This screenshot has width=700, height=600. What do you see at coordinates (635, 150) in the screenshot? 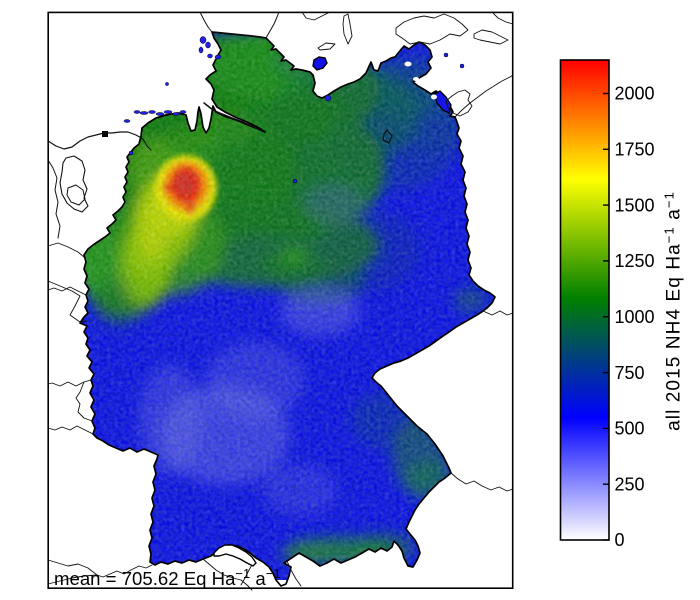
I see `svg-text: 1750` at bounding box center [635, 150].